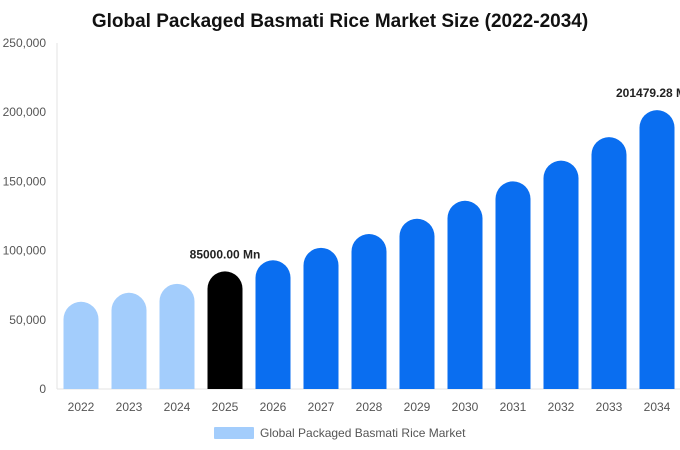 This screenshot has width=680, height=450. Describe the element at coordinates (225, 330) in the screenshot. I see `bar-2025` at that location.